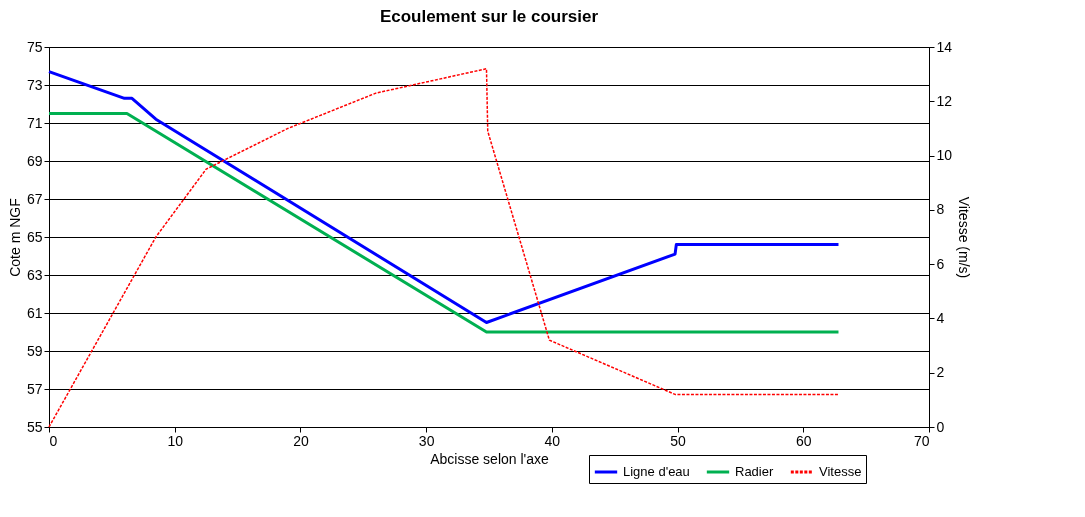 The image size is (1085, 517). What do you see at coordinates (34, 160) in the screenshot?
I see `y-tick-label: 69` at bounding box center [34, 160].